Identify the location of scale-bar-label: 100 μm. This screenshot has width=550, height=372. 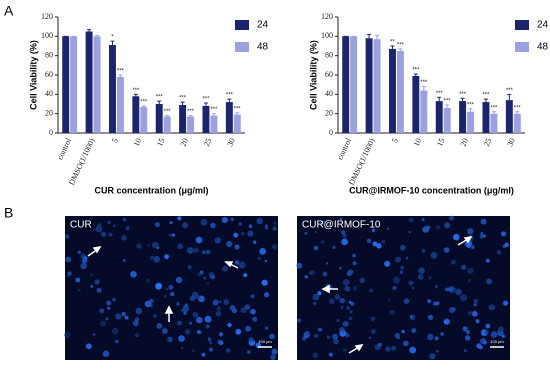
(265, 341).